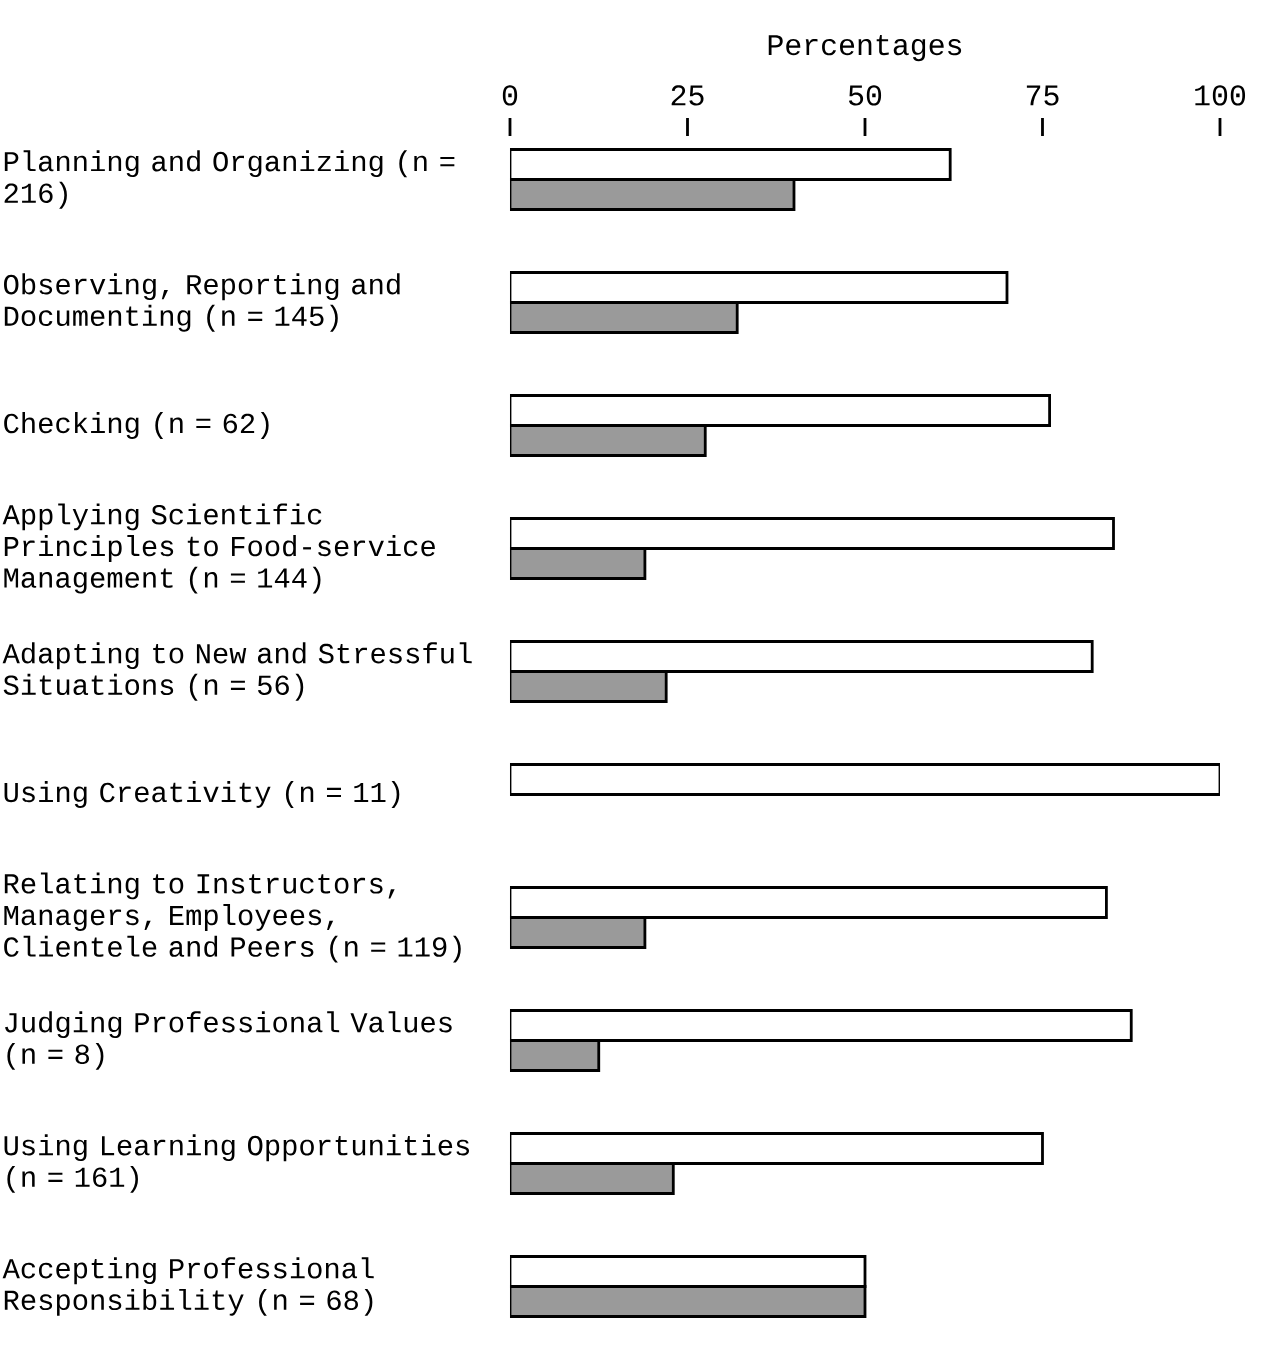 Image resolution: width=1263 pixels, height=1356 pixels. I want to click on y-tick-label: Observing, Reporting and Documenting (n = 145), so click(202, 302).